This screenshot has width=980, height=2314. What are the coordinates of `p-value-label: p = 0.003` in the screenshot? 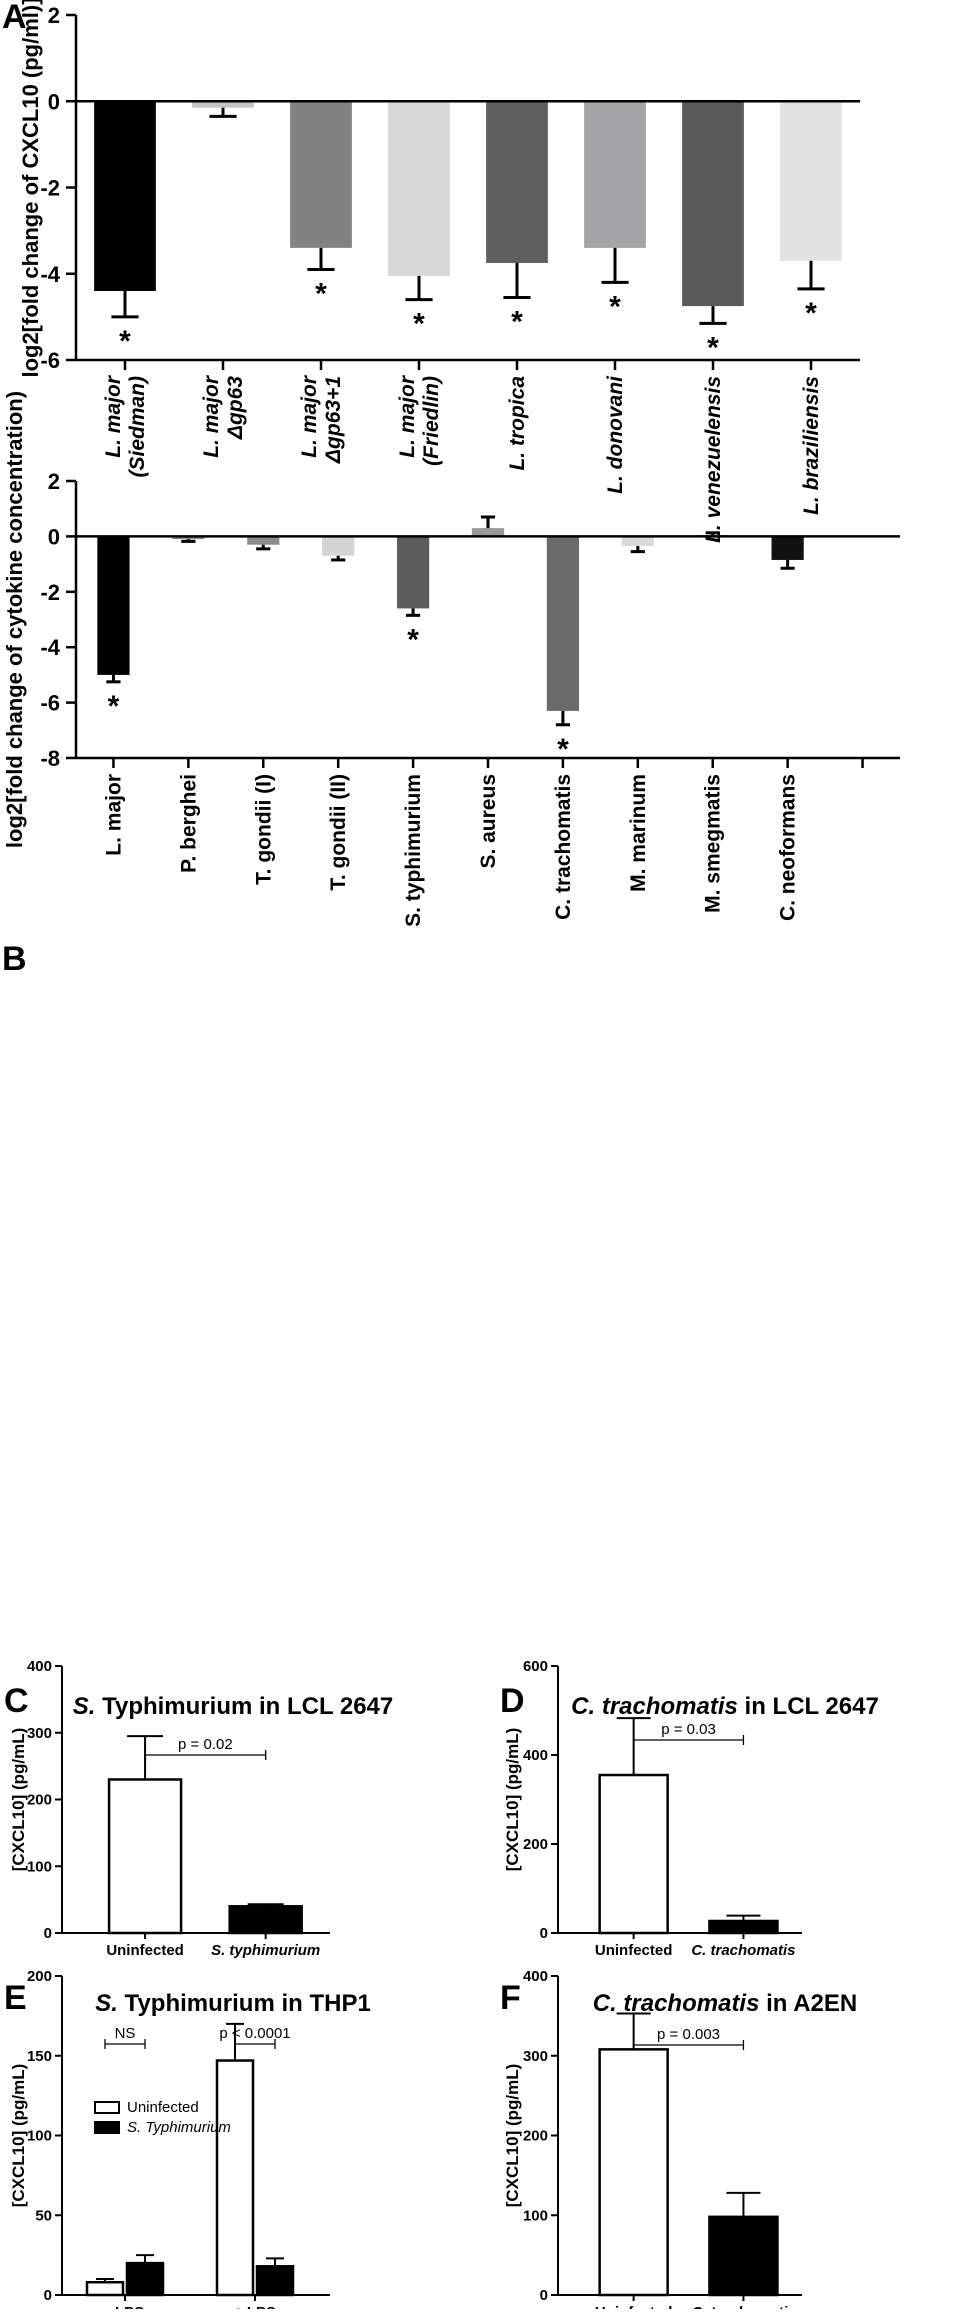 It's located at (688, 2034).